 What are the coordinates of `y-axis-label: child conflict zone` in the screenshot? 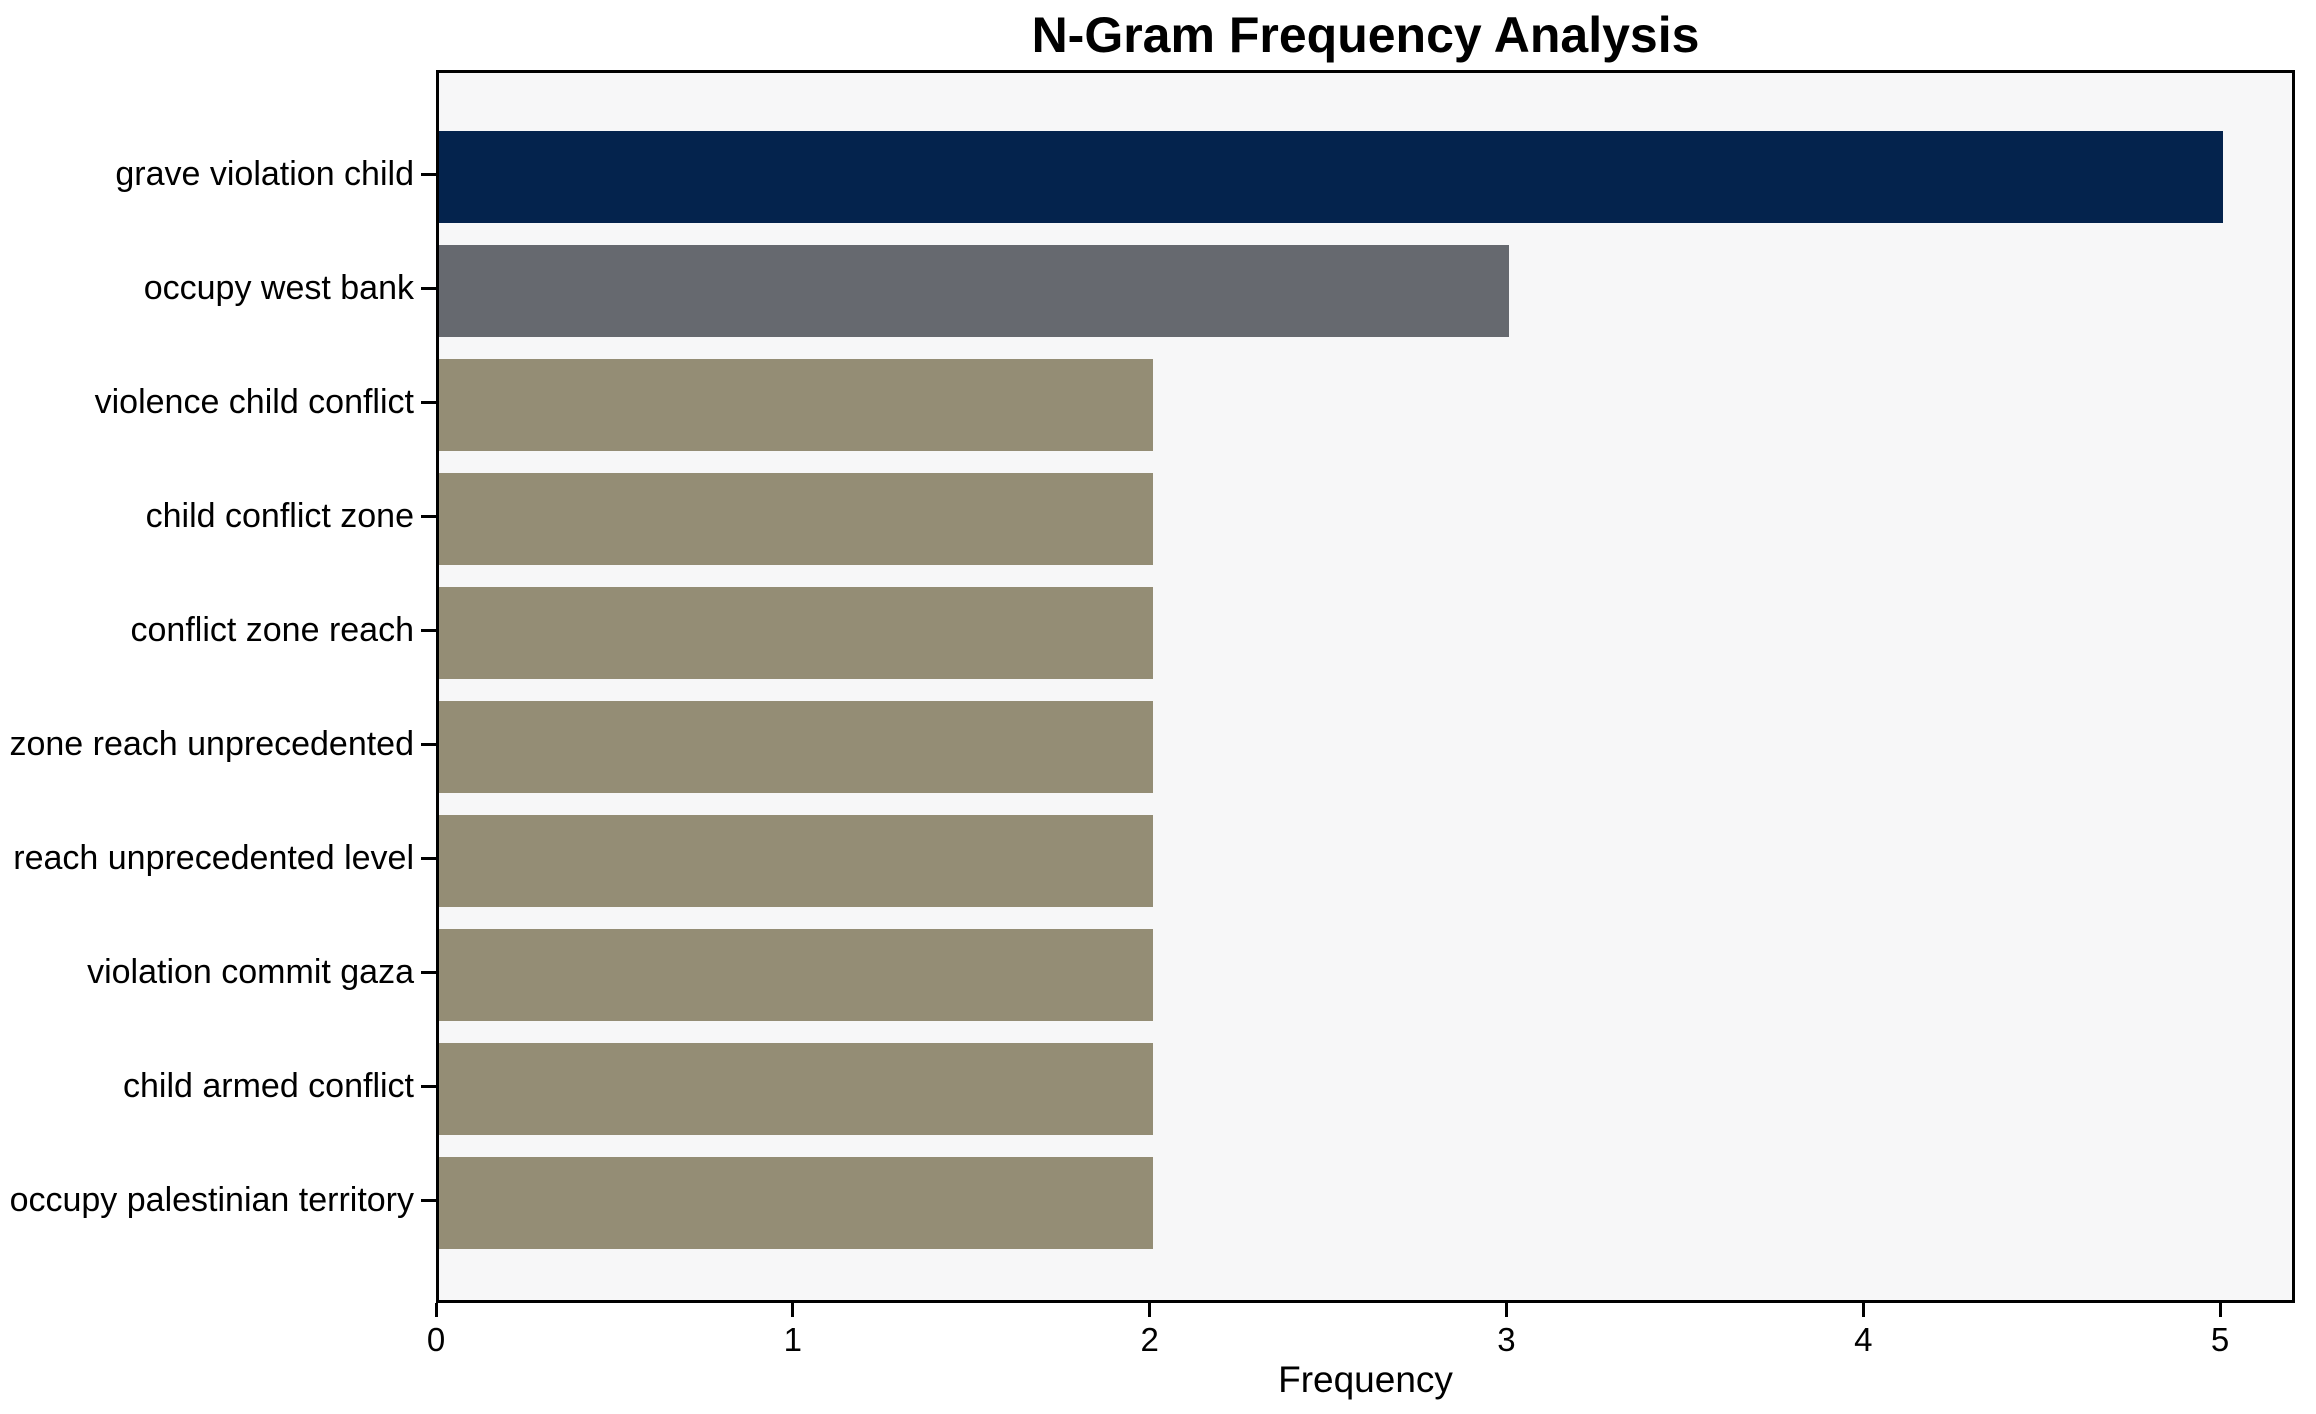 It's located at (279, 516).